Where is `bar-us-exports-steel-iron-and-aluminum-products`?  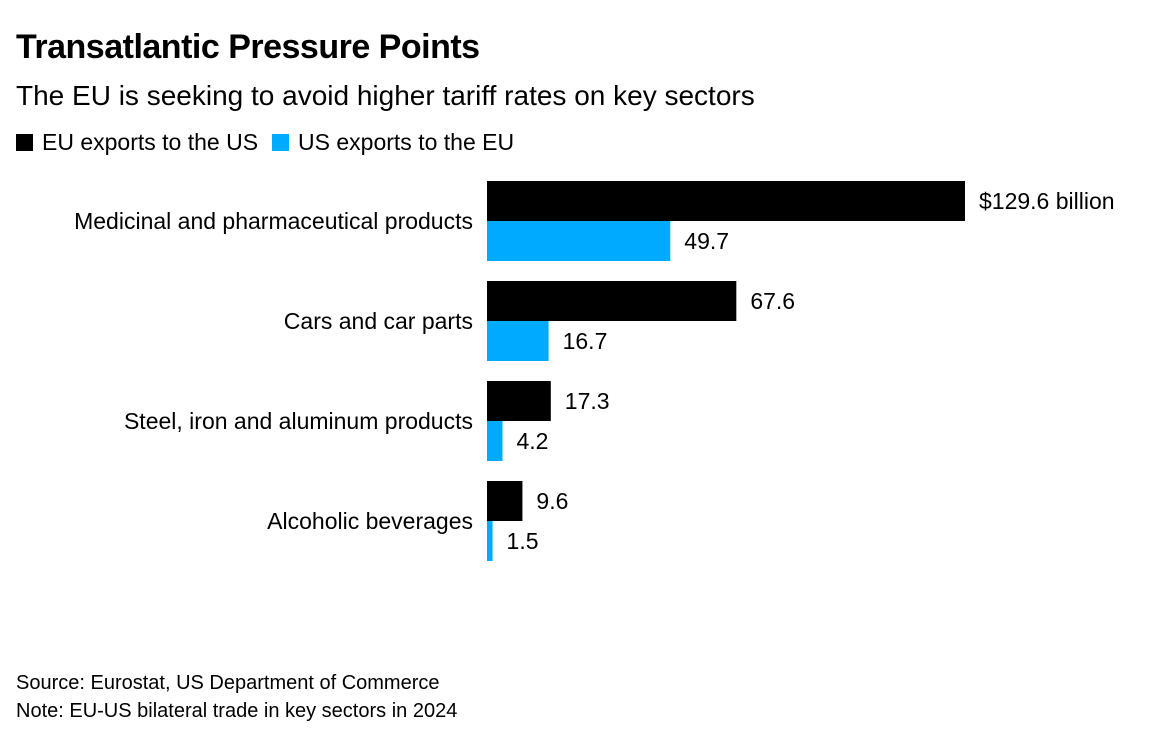 bar-us-exports-steel-iron-and-aluminum-products is located at coordinates (495, 441).